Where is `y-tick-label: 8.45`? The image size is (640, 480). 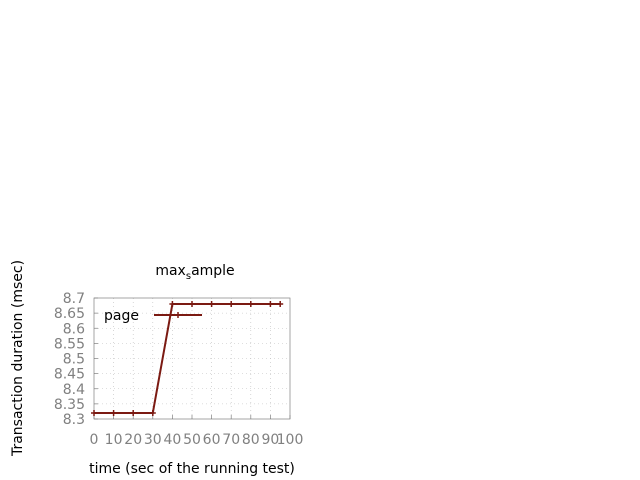
y-tick-label: 8.45 is located at coordinates (69, 375).